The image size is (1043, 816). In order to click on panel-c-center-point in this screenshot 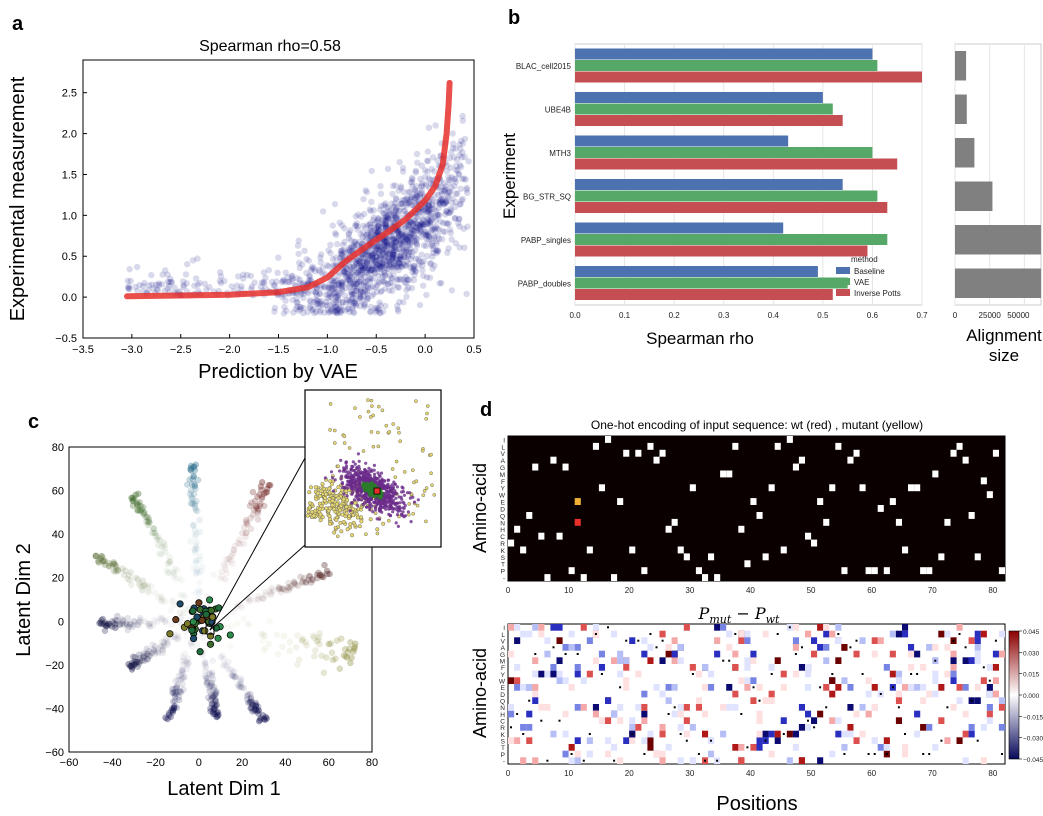, I will do `click(218, 638)`.